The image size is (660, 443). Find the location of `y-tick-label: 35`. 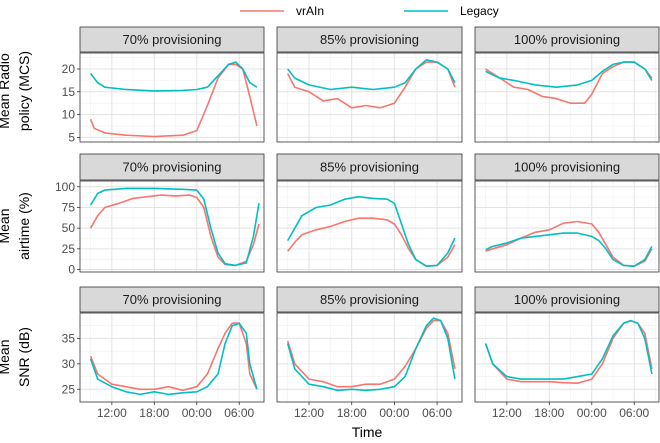

y-tick-label: 35 is located at coordinates (69, 338).